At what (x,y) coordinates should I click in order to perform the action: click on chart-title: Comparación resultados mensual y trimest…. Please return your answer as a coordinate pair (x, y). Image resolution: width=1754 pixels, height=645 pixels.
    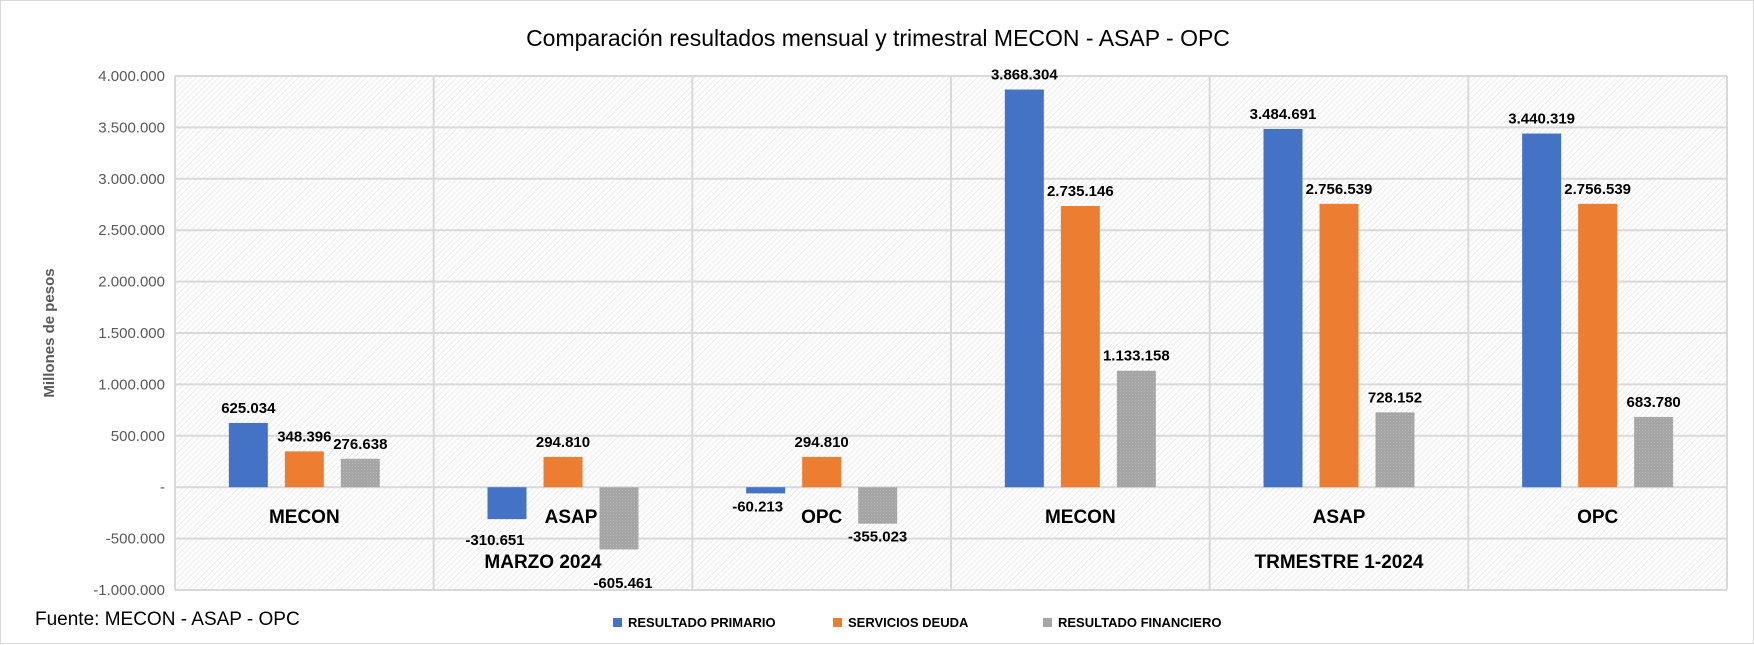
    Looking at the image, I should click on (878, 38).